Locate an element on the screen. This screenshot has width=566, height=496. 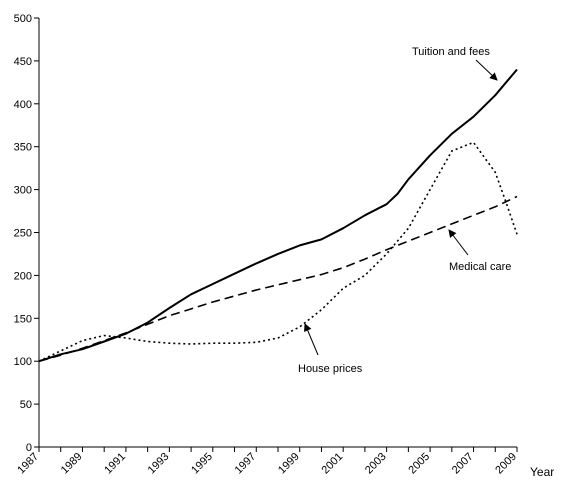
y-tick-label: 100 is located at coordinates (23, 362).